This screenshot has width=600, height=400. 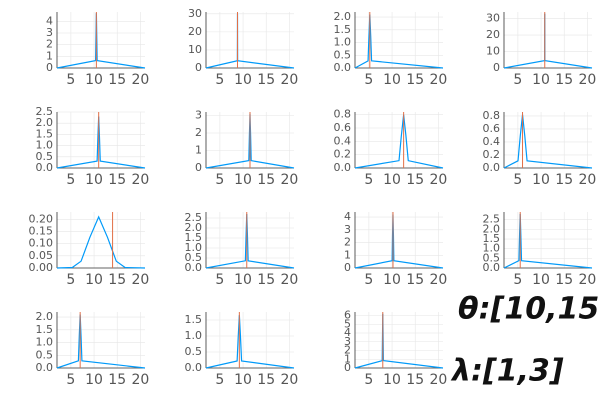 I want to click on subplot: 0.000.050.100.150.20 5 10 15 20, so click(x=89, y=250).